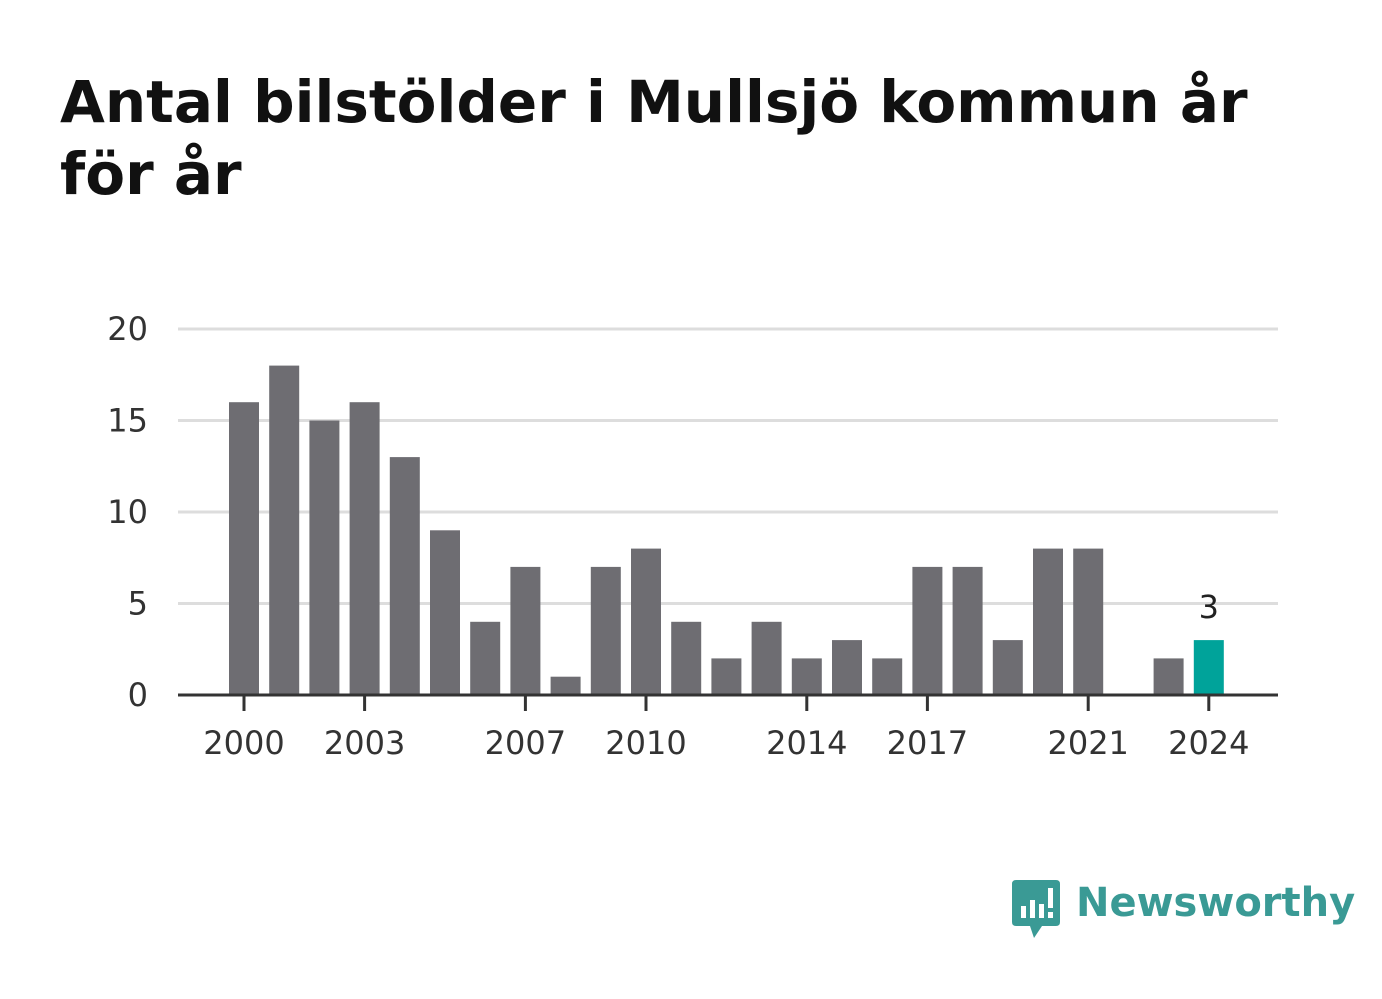  Describe the element at coordinates (1087, 743) in the screenshot. I see `x-tick-label-2021: 2021` at that location.